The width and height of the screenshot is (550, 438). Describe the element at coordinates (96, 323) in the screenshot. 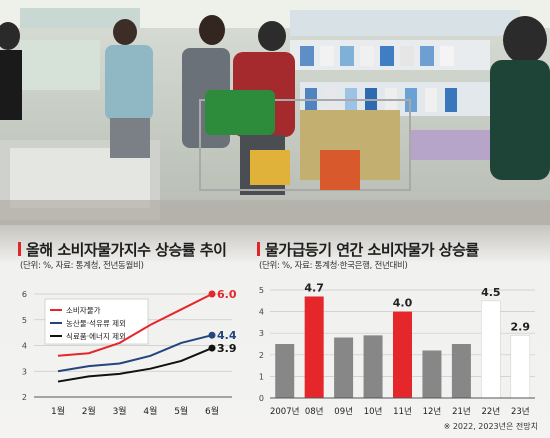

I see `legend-label: 농산물·석유류 제외` at that location.